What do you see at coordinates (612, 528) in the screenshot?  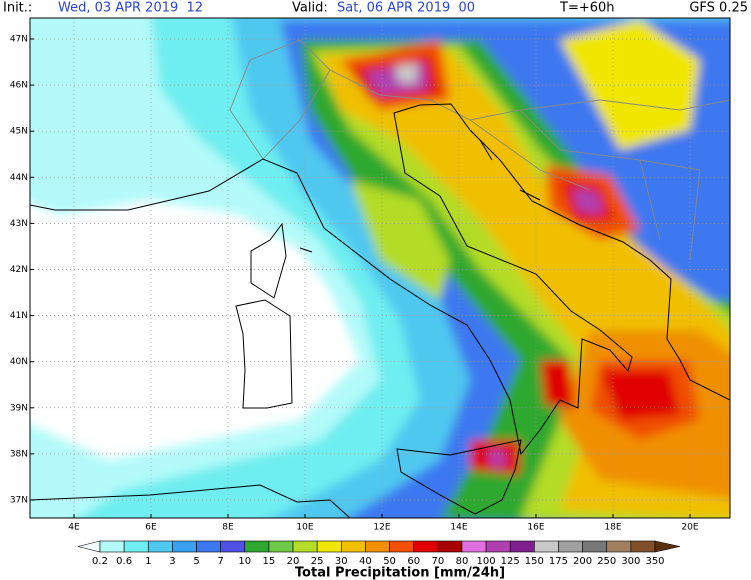 I see `lon-label: 18E` at bounding box center [612, 528].